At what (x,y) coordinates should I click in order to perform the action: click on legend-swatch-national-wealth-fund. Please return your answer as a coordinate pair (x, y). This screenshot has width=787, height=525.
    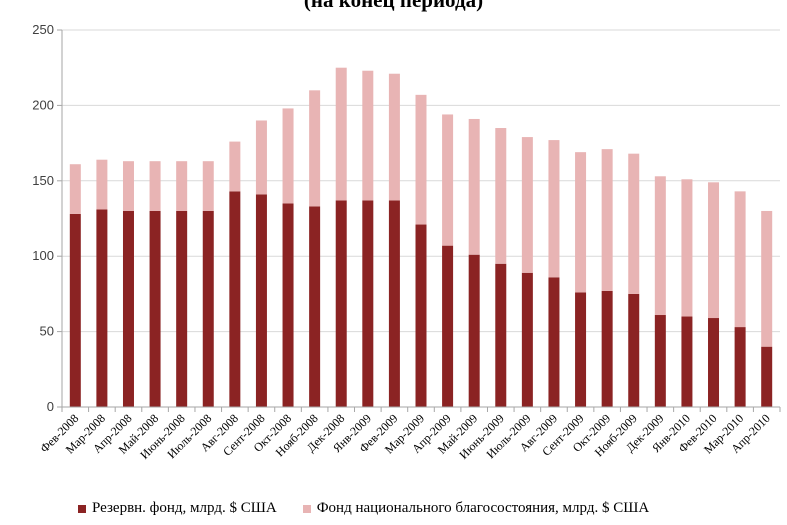
    Looking at the image, I should click on (306, 508).